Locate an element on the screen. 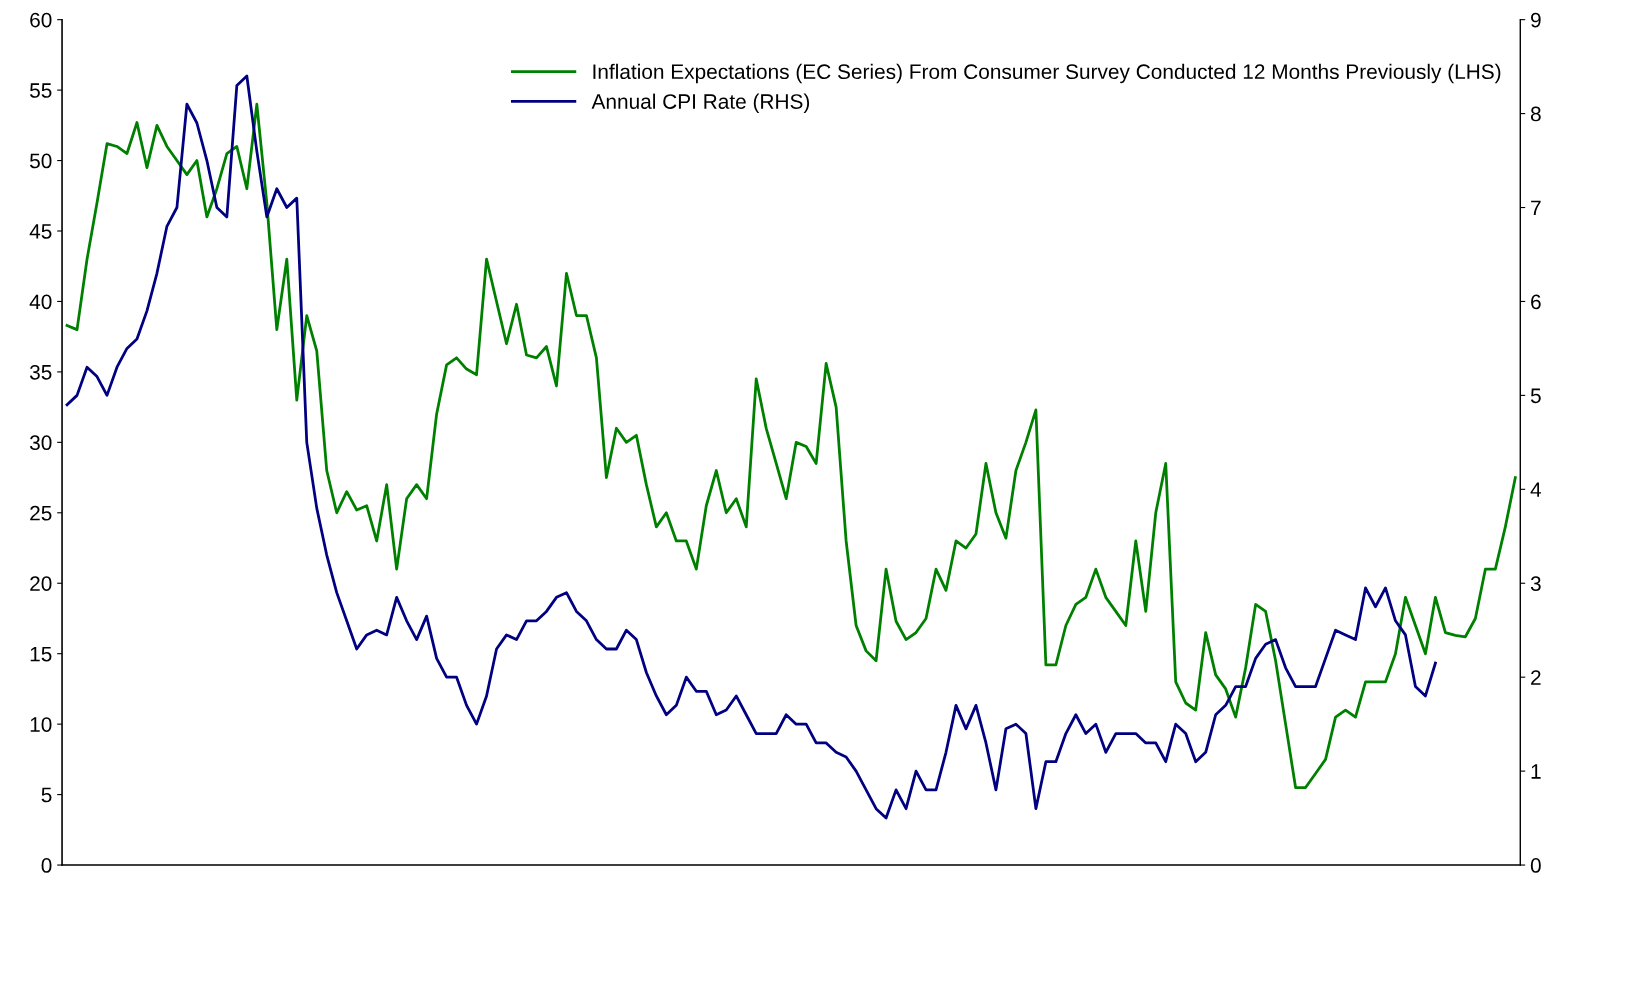  y-tick-label: 45 is located at coordinates (40, 231).